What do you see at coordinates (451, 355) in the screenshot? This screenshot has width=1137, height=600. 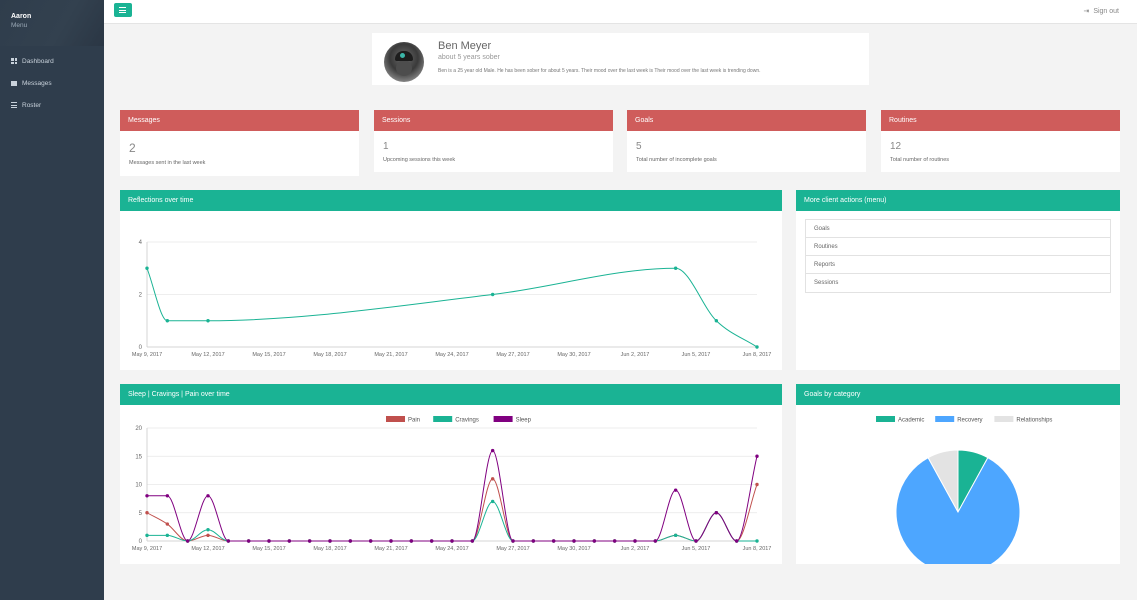 I see `x-tick-label: May 24, 2017` at bounding box center [451, 355].